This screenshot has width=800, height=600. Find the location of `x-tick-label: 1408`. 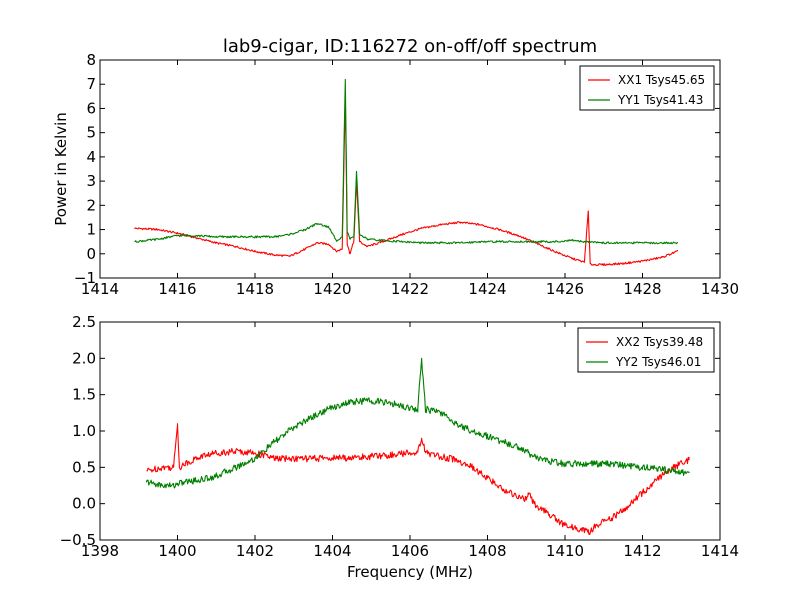

x-tick-label: 1408 is located at coordinates (487, 551).